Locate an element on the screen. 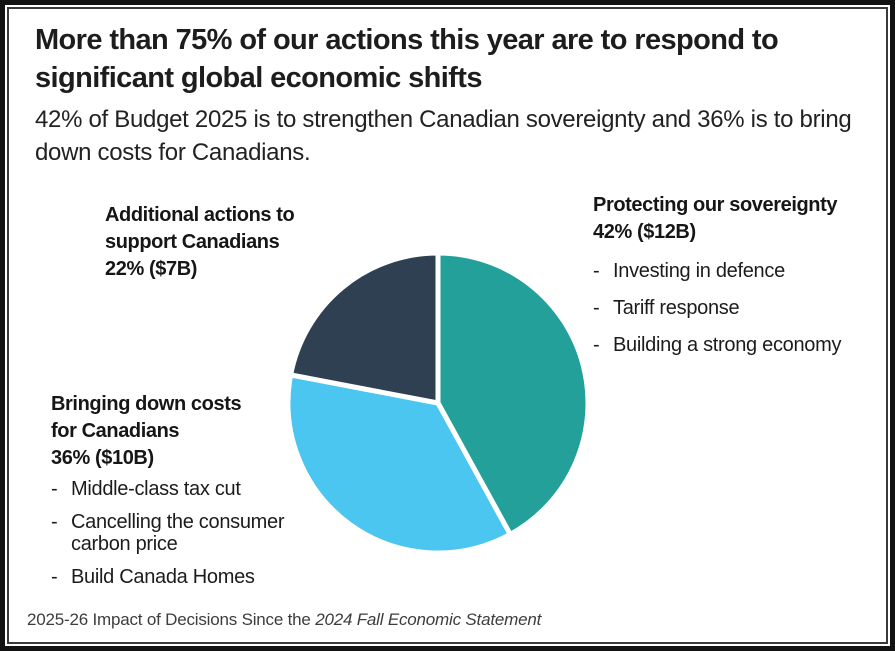  bullet-label: Middle-class tax cut is located at coordinates (156, 489).